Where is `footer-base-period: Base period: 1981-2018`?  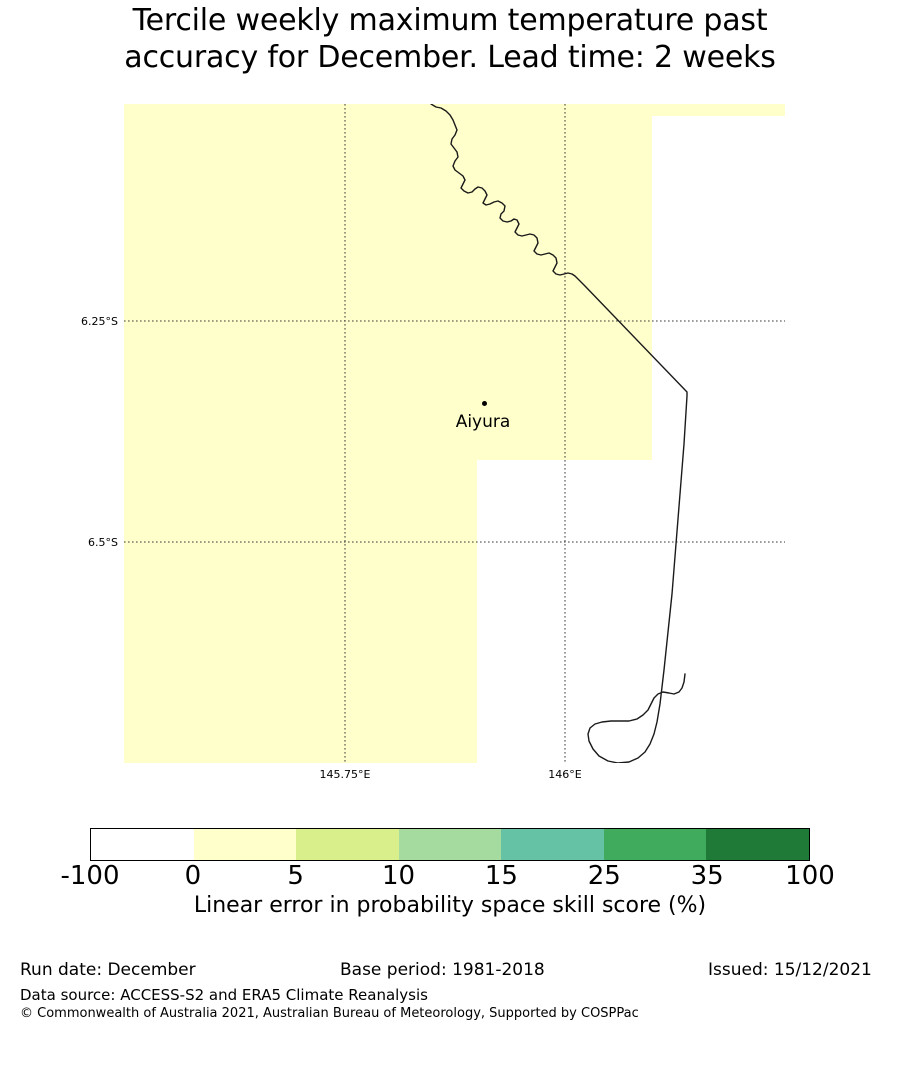
footer-base-period: Base period: 1981-2018 is located at coordinates (442, 970).